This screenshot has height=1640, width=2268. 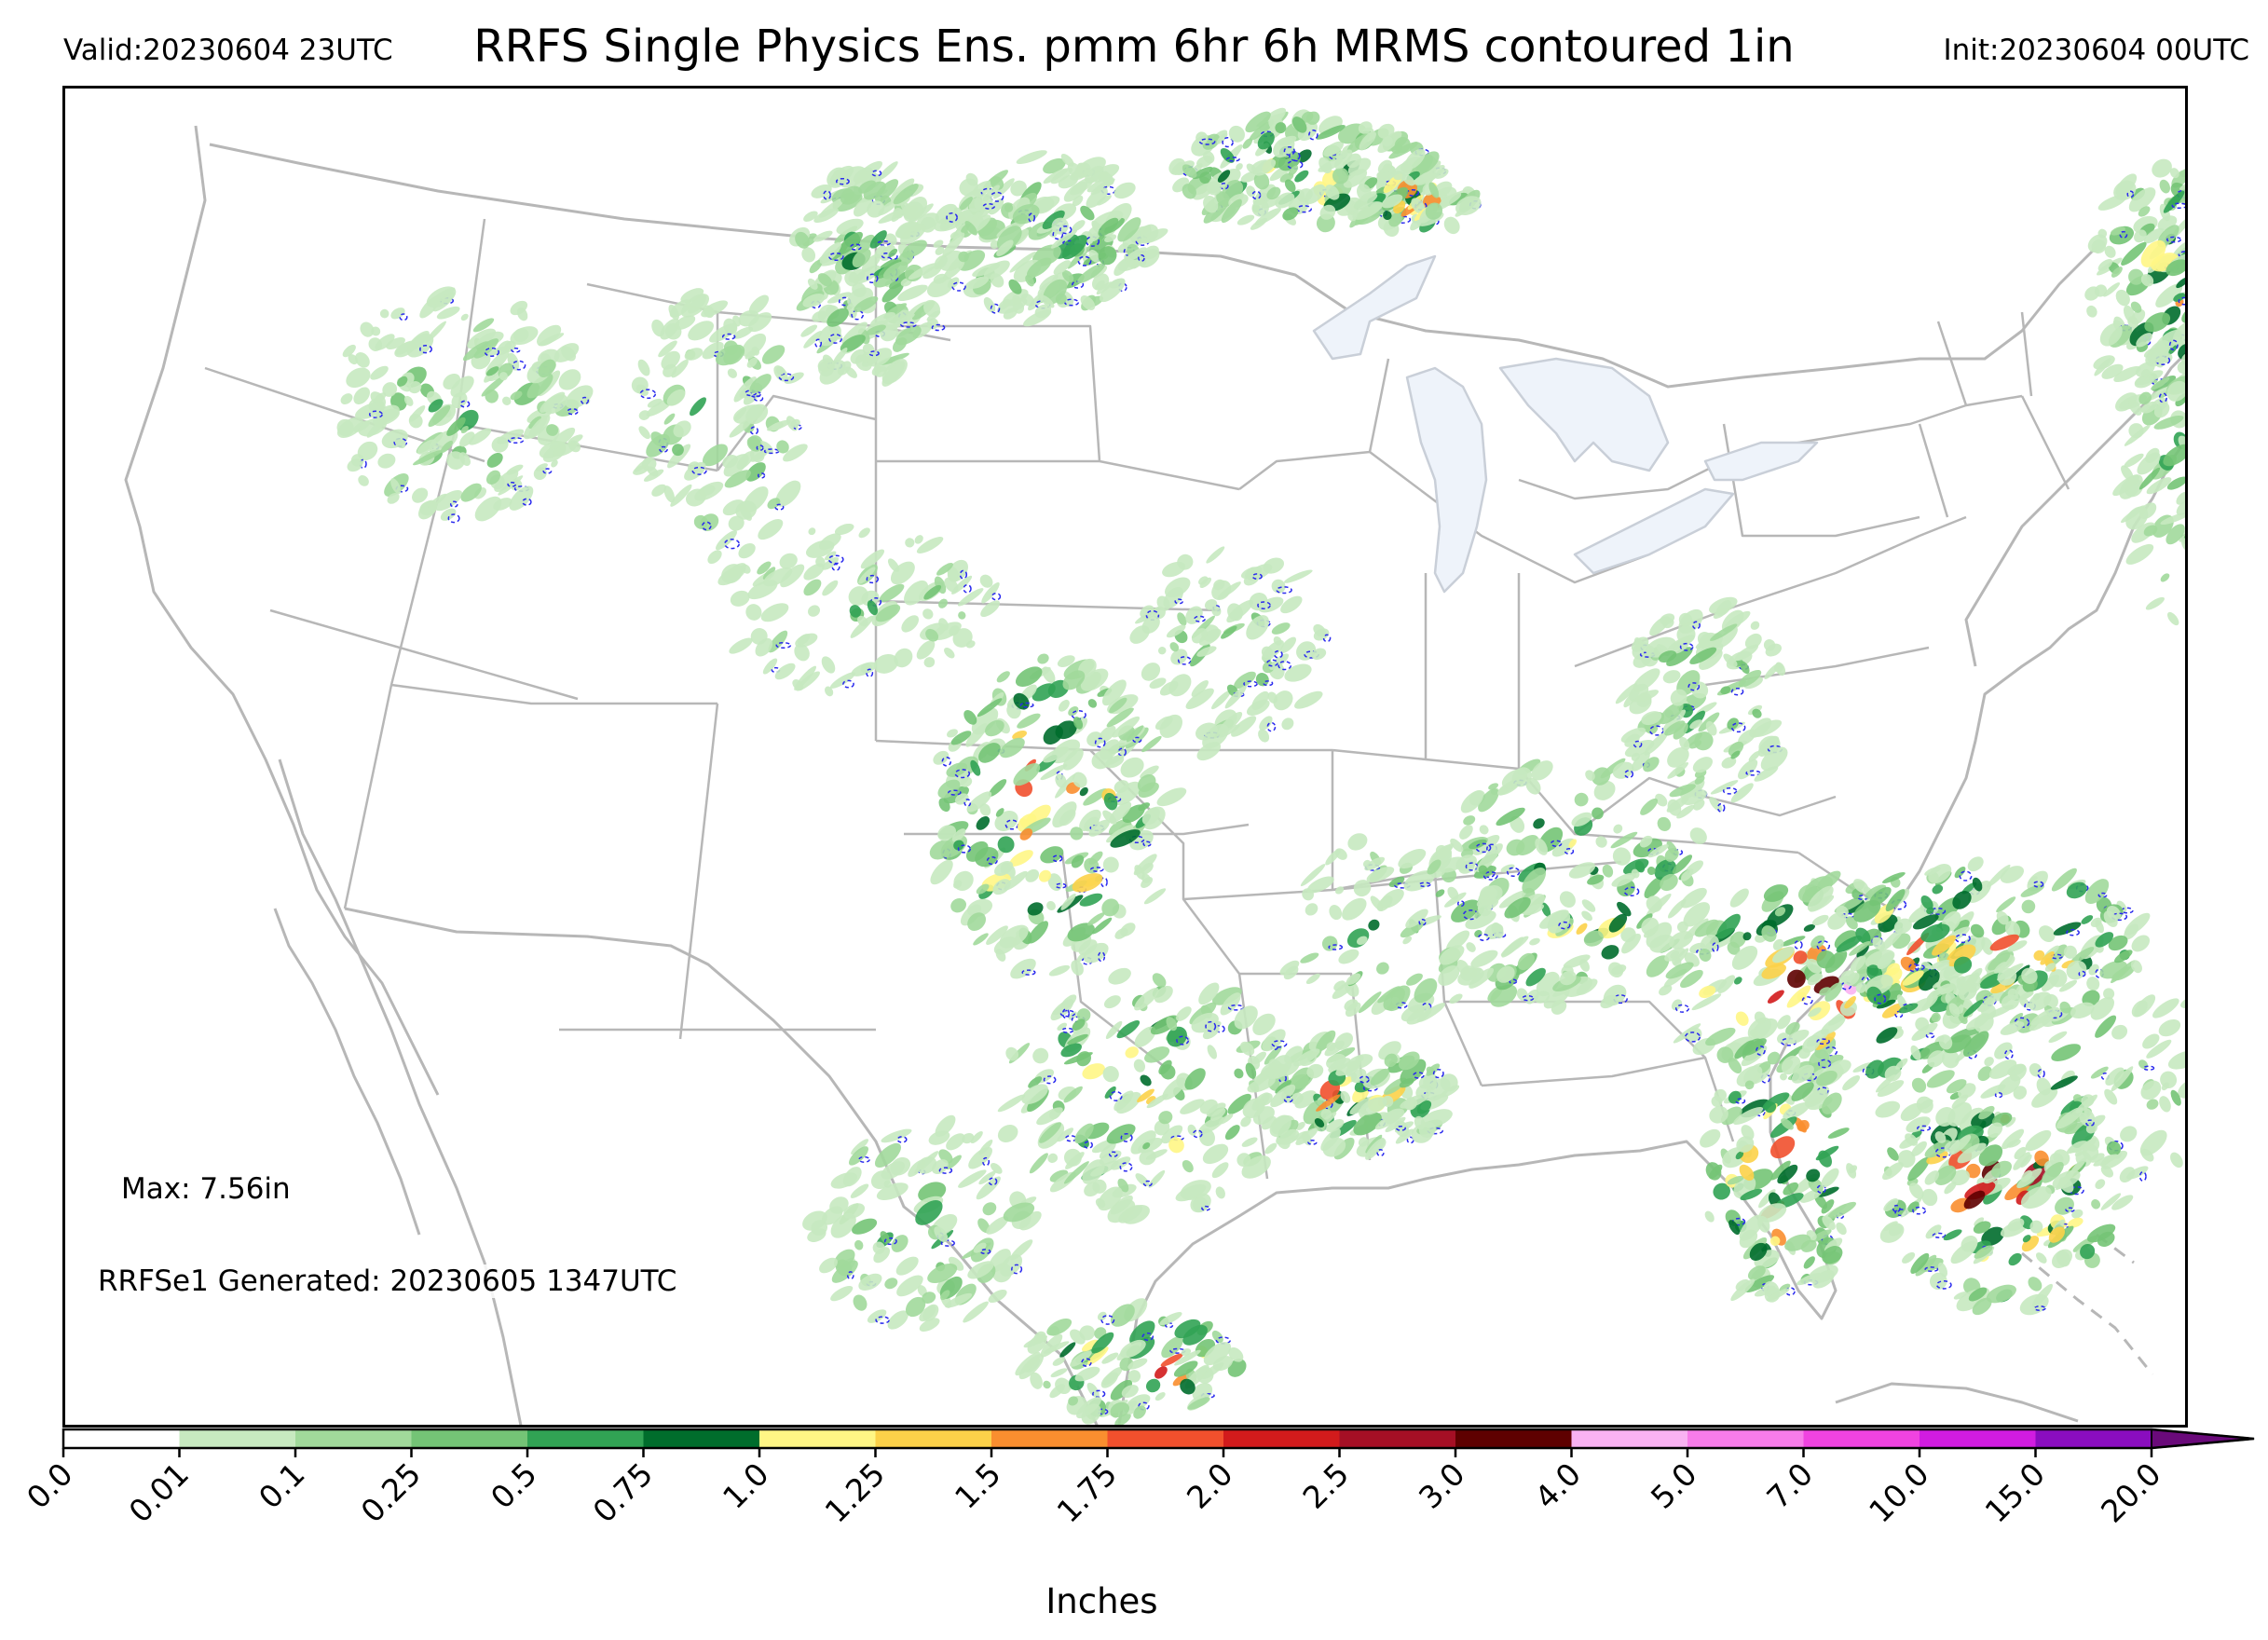 I want to click on lake-michigan, so click(x=1446, y=480).